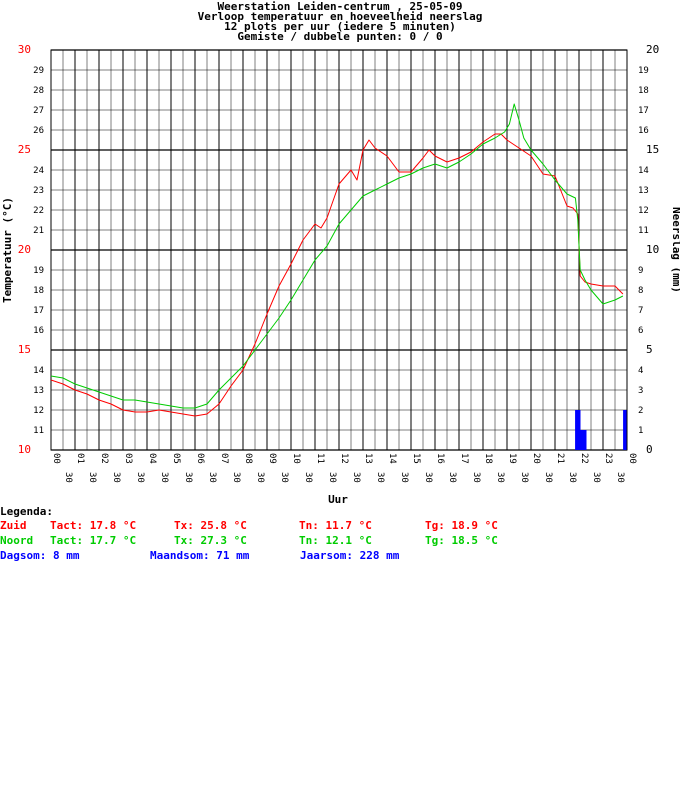 The height and width of the screenshot is (792, 680). What do you see at coordinates (640, 311) in the screenshot?
I see `y-right-tick-label: 7` at bounding box center [640, 311].